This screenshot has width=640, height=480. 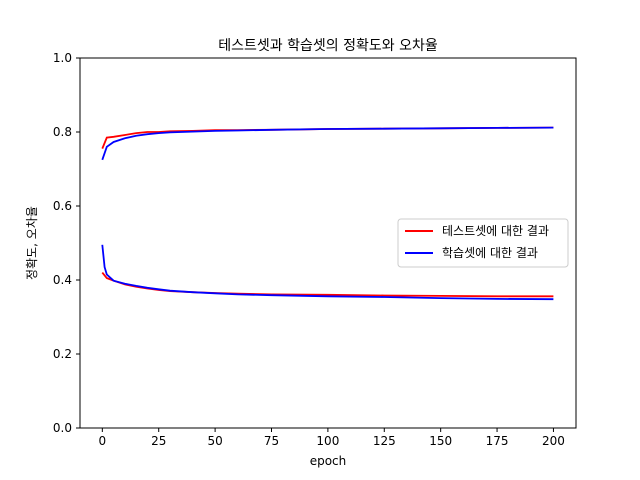 I want to click on train-loss-line, so click(x=327, y=272).